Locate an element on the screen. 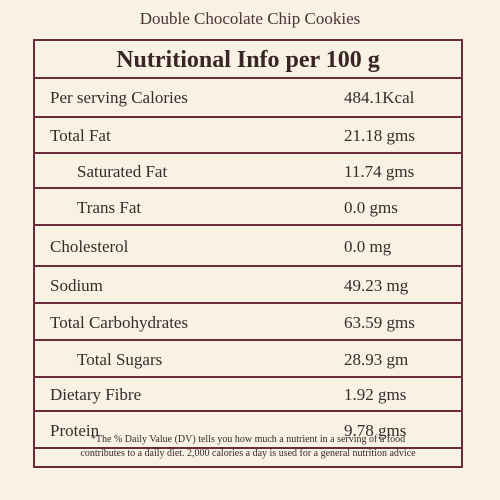 The image size is (500, 500). nutrient-row: Total Sugars 28.93 gm is located at coordinates (248, 359).